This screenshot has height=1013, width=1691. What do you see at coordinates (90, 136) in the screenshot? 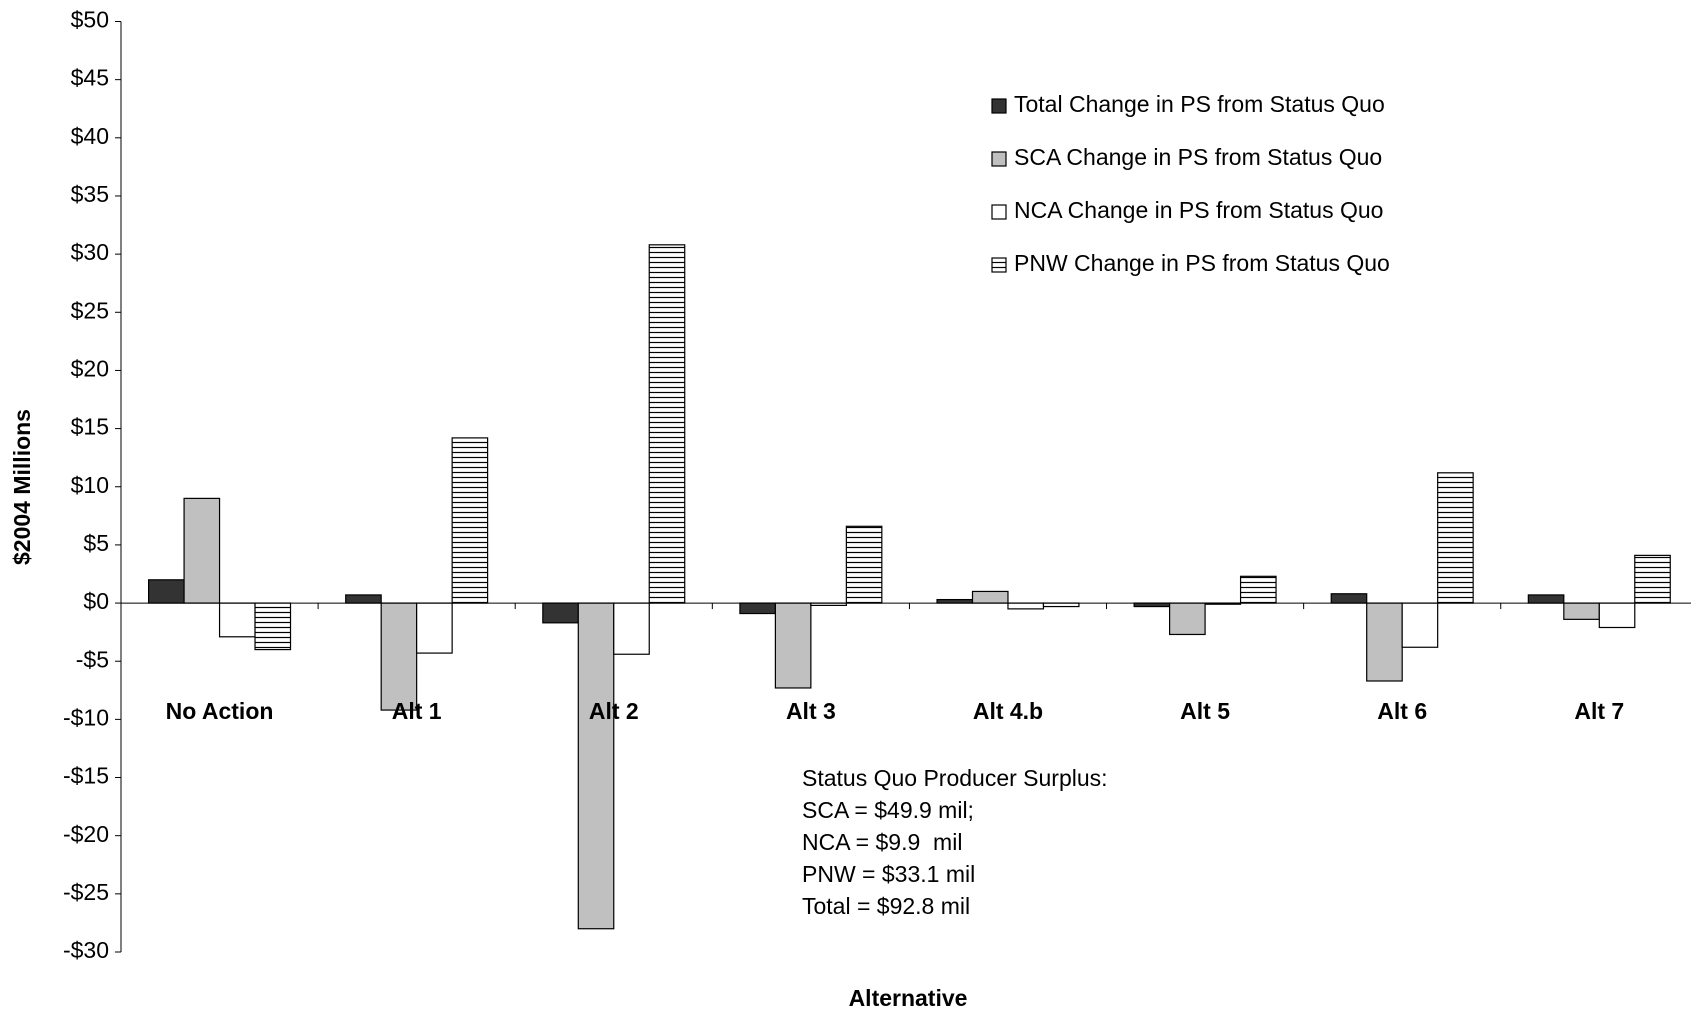
I see `y-tick-label: $40` at bounding box center [90, 136].